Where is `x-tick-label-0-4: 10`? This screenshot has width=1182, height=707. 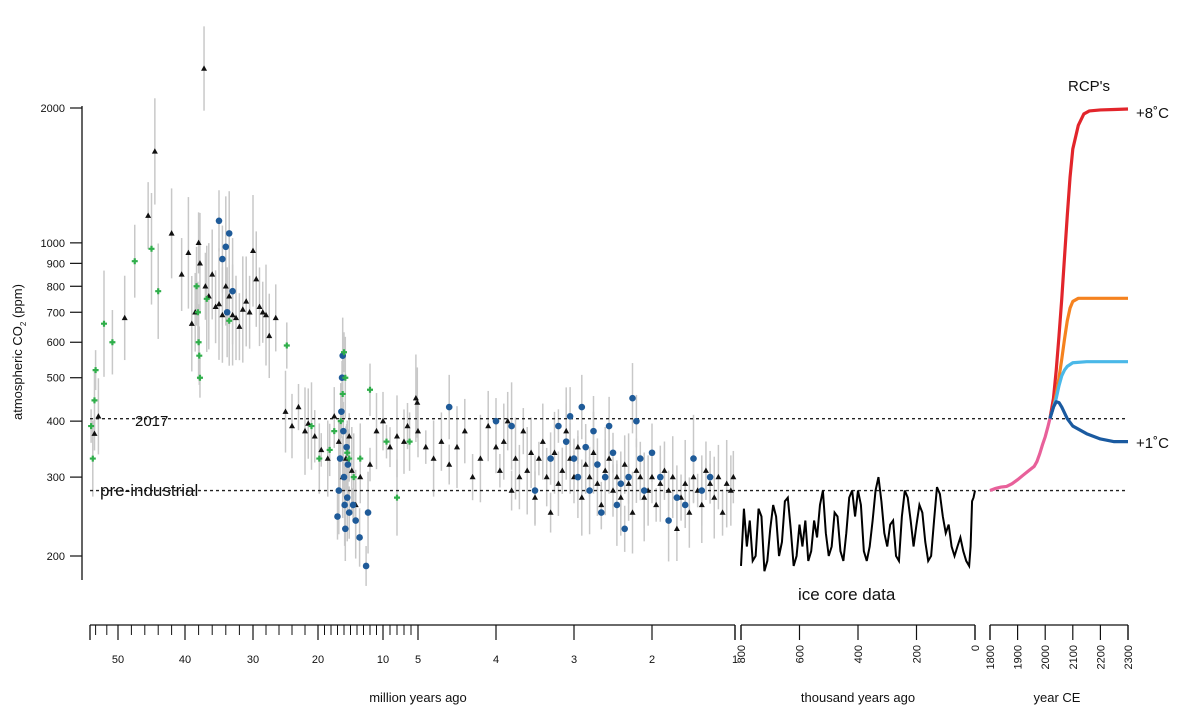
x-tick-label-0-4: 10 is located at coordinates (383, 660).